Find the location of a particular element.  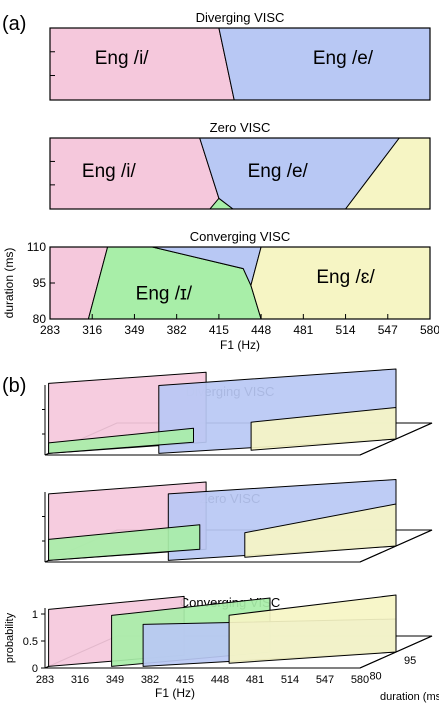

chart-a-2: Zero VISC Eng /i/Eng /e/ is located at coordinates (240, 165).